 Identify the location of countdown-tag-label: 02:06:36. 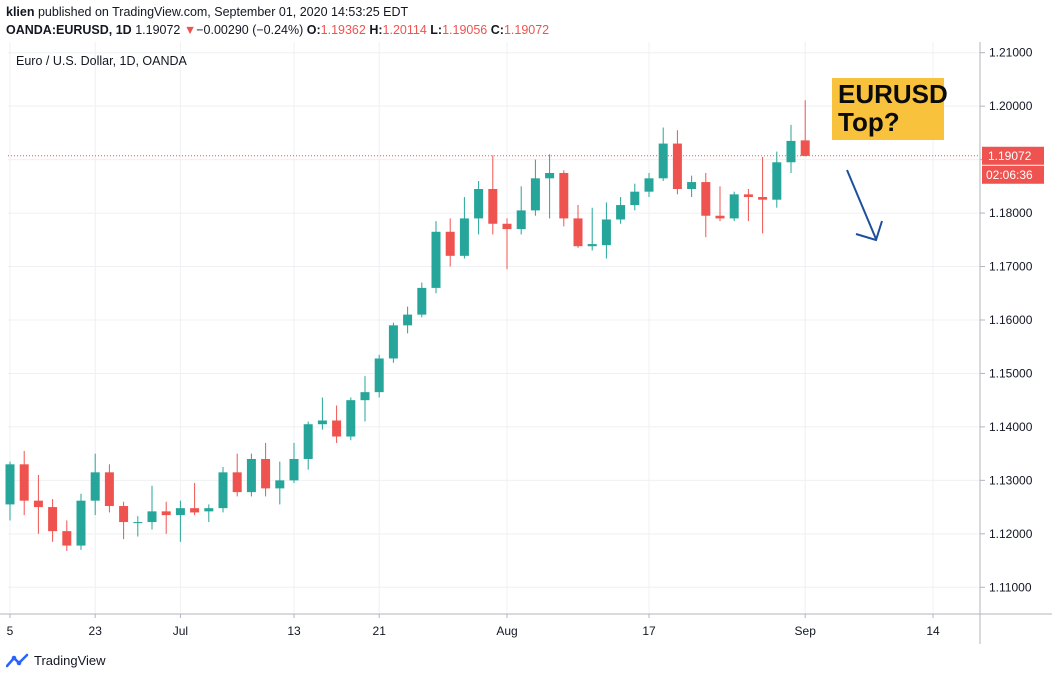
(1009, 175).